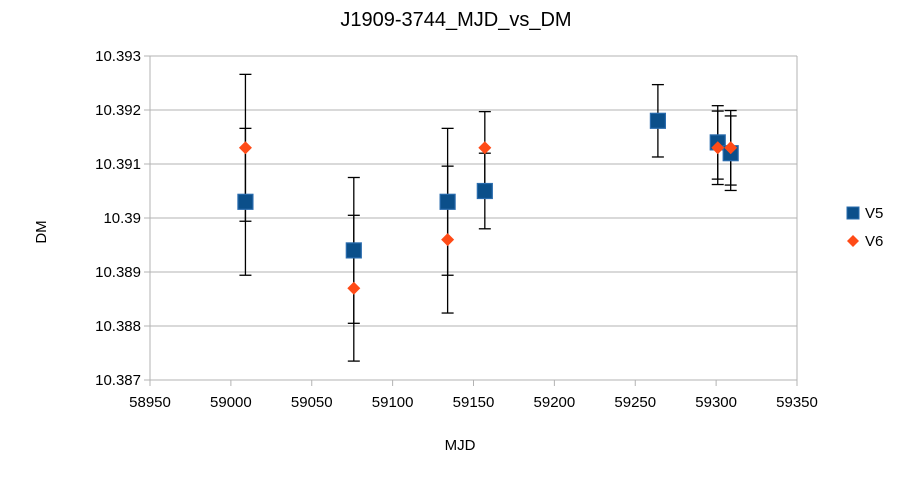  Describe the element at coordinates (118, 164) in the screenshot. I see `y-tick-label: 10.391` at that location.